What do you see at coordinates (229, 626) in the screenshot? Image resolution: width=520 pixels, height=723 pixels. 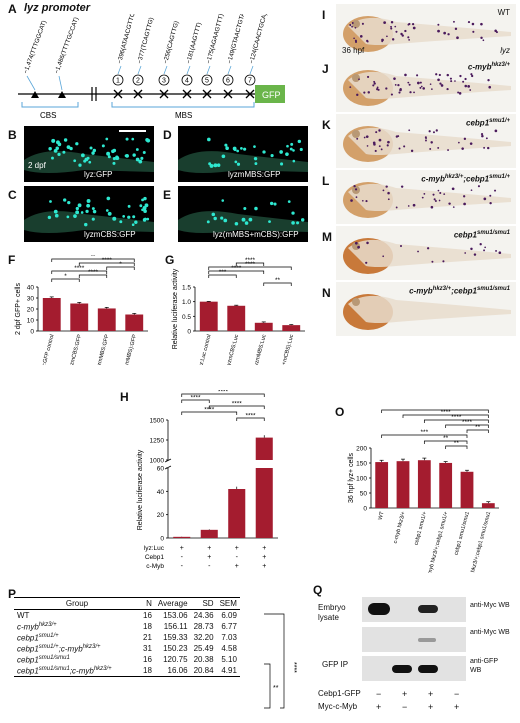 I see `value-cell: 6.77` at bounding box center [229, 626].